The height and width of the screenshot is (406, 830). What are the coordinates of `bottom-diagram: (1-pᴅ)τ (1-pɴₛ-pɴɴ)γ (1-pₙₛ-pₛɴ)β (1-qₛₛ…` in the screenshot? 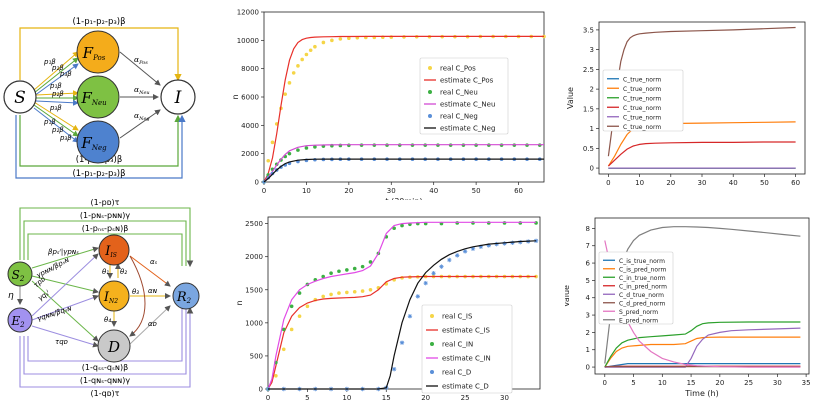 It's located at (103, 298).